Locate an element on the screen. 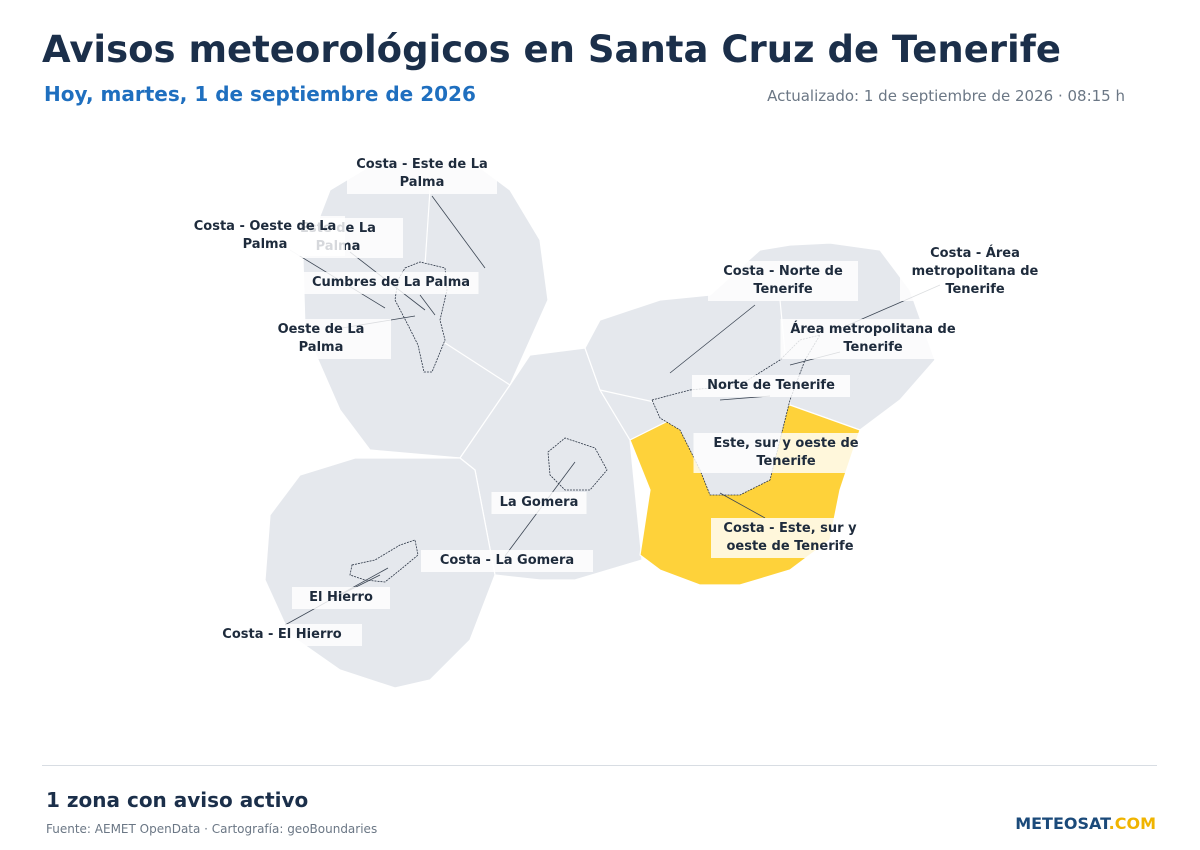 This screenshot has height=850, width=1200. zone-label: Norte de Tenerife is located at coordinates (771, 386).